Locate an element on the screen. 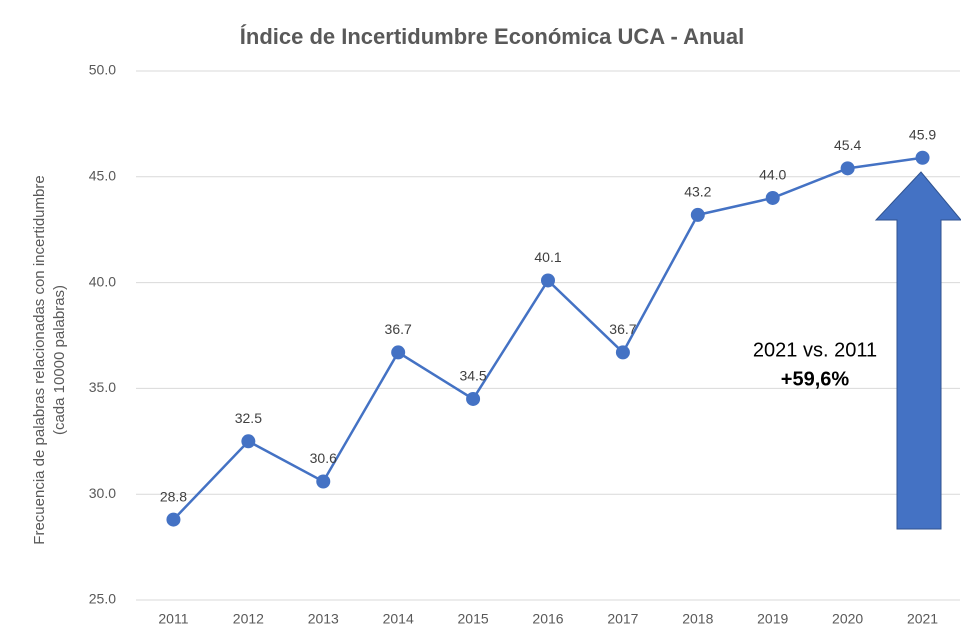 The height and width of the screenshot is (635, 961). x-tick-label: 2021 is located at coordinates (922, 619).